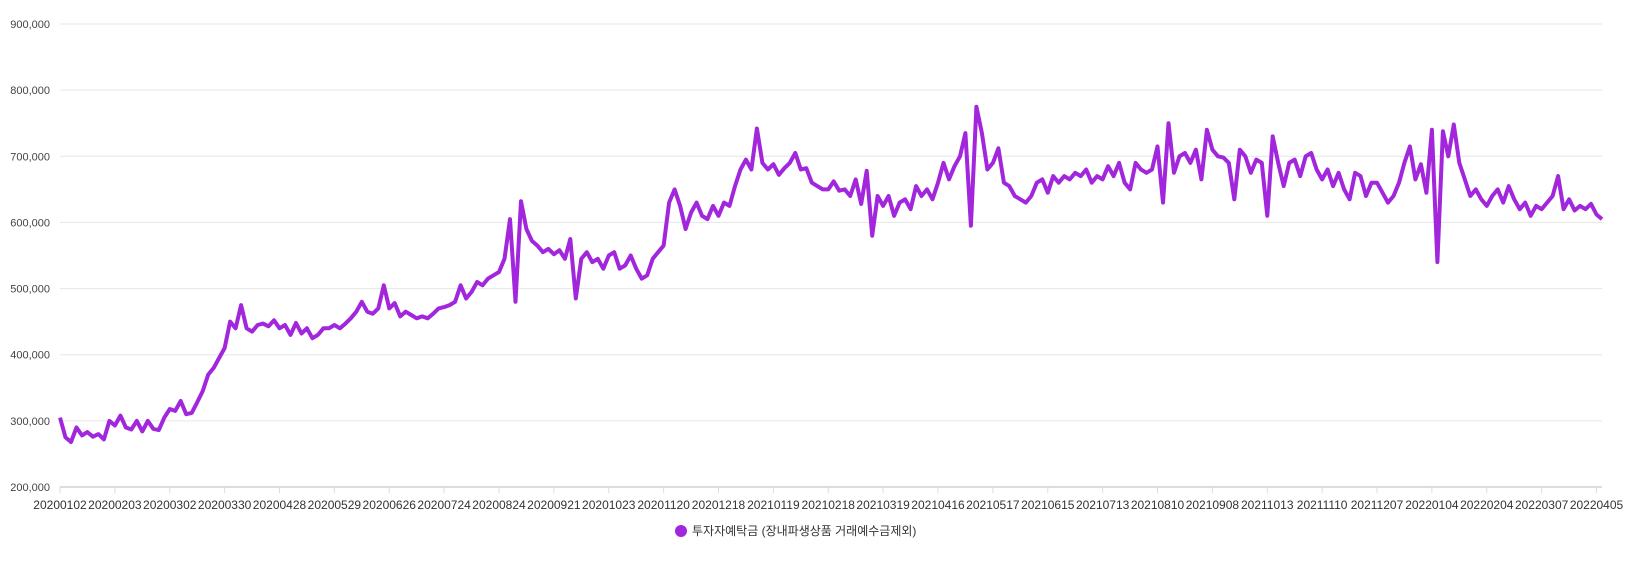 This screenshot has width=1634, height=574. What do you see at coordinates (804, 531) in the screenshot?
I see `legend-label: 투자자예탁금 (장내파생상품 거래예수금제외)` at bounding box center [804, 531].